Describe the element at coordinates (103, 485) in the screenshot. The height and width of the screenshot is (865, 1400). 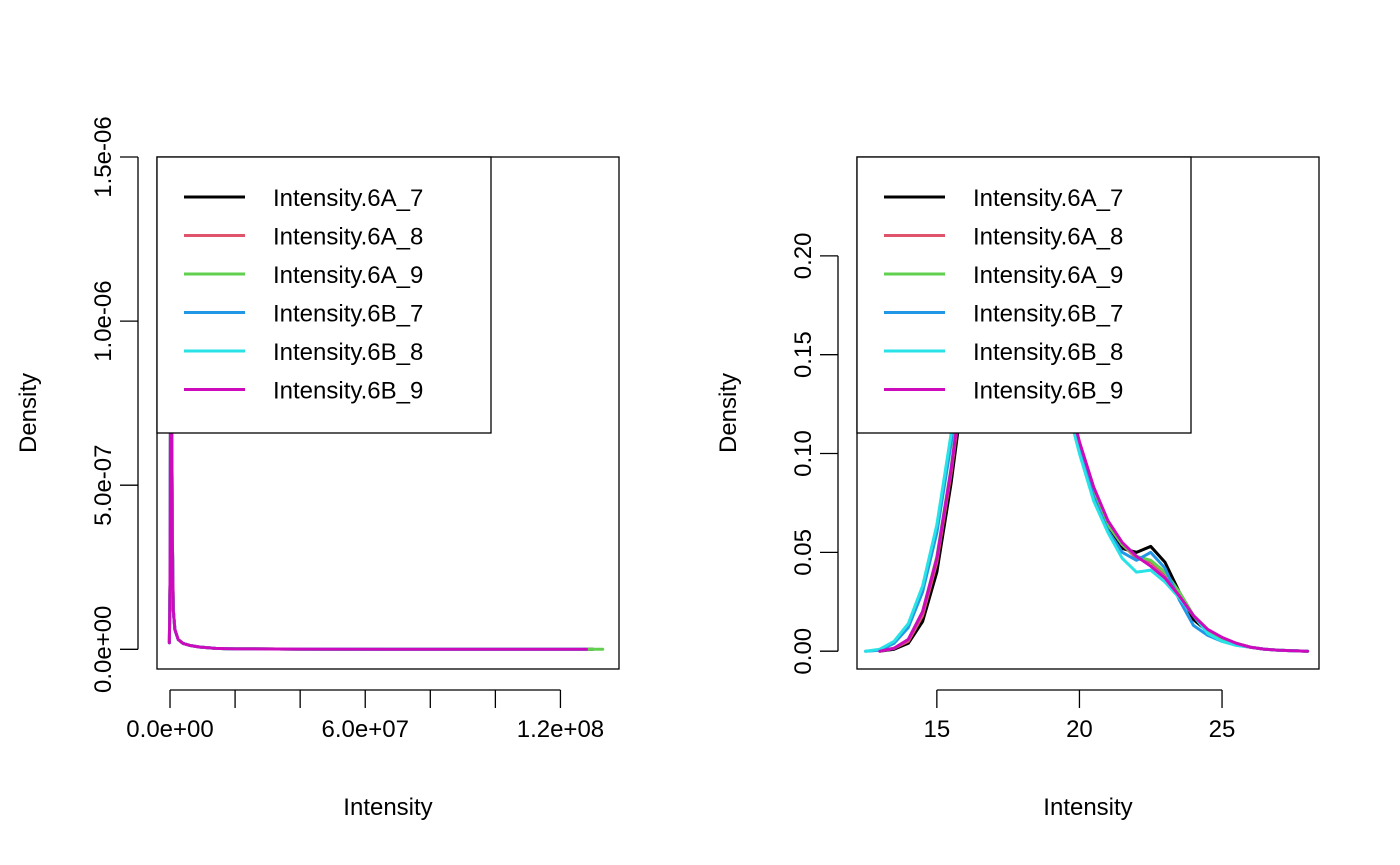
I see `y-tick-label: 5.0e-07` at that location.